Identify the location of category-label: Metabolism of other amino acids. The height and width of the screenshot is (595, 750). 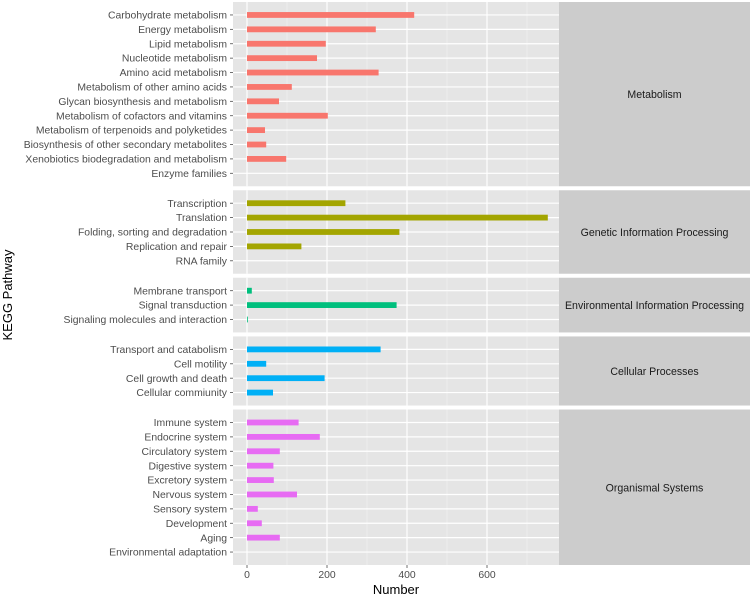
(152, 88).